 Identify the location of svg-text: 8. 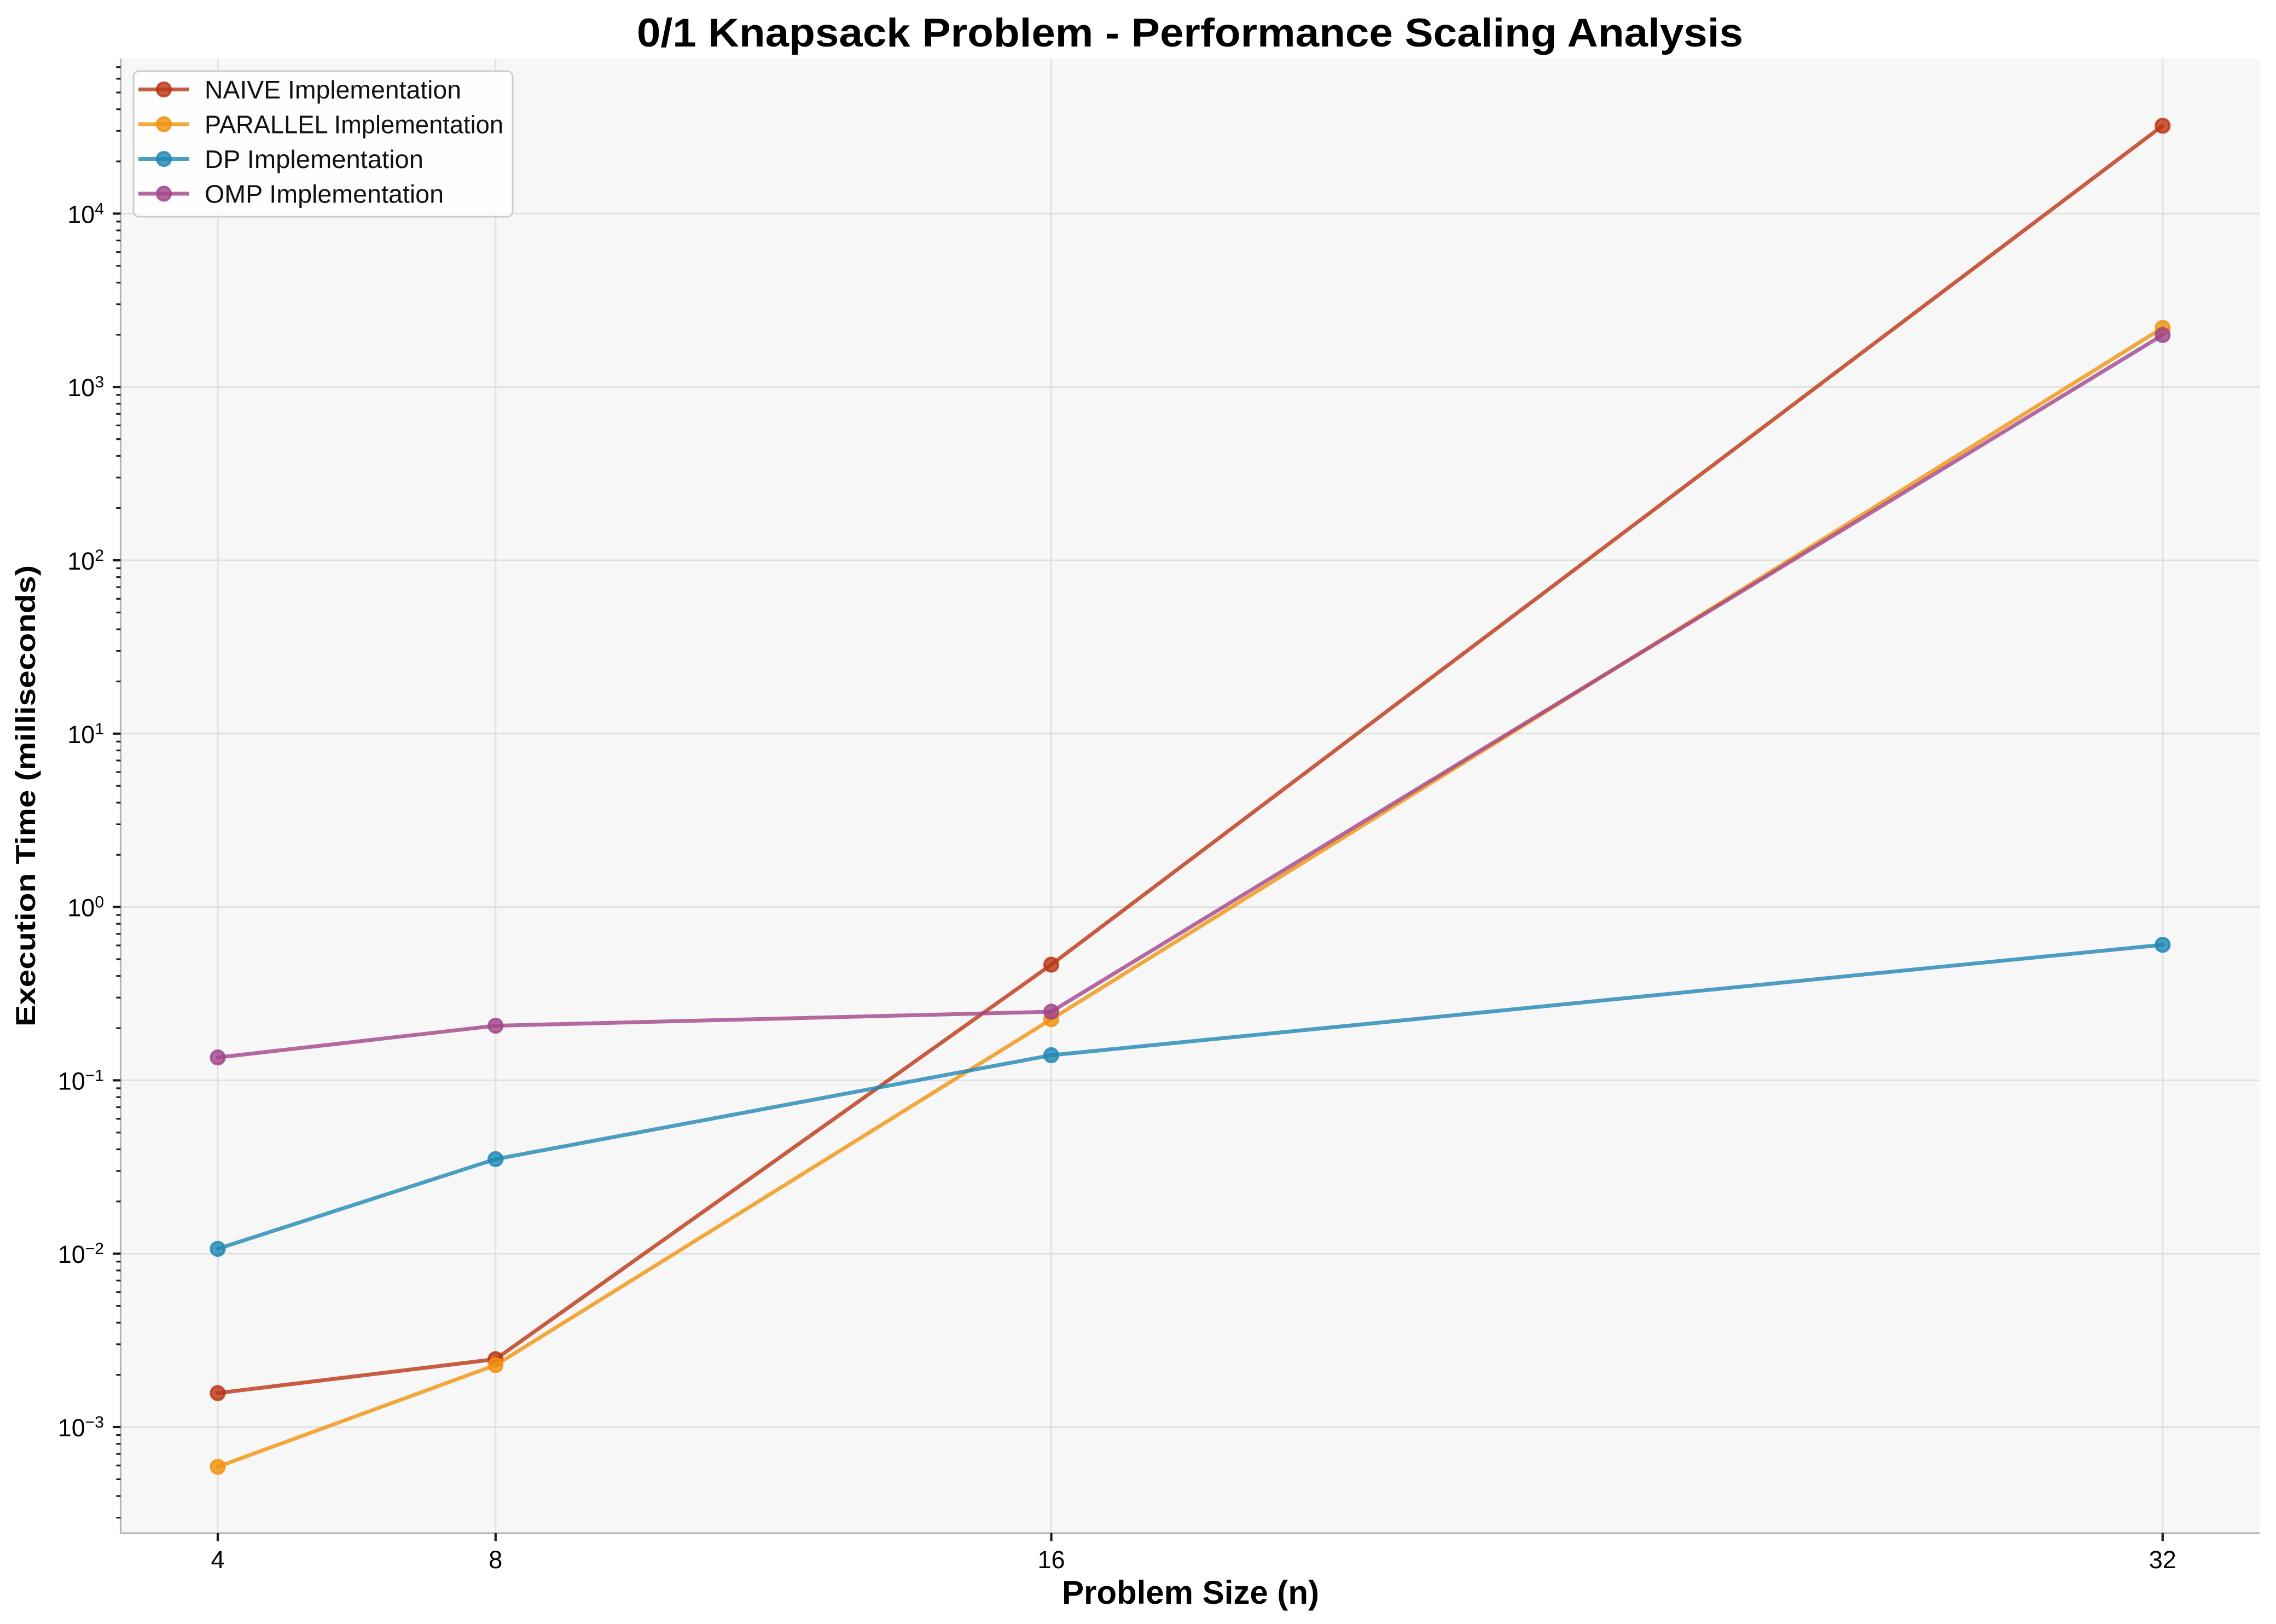
(495, 1560).